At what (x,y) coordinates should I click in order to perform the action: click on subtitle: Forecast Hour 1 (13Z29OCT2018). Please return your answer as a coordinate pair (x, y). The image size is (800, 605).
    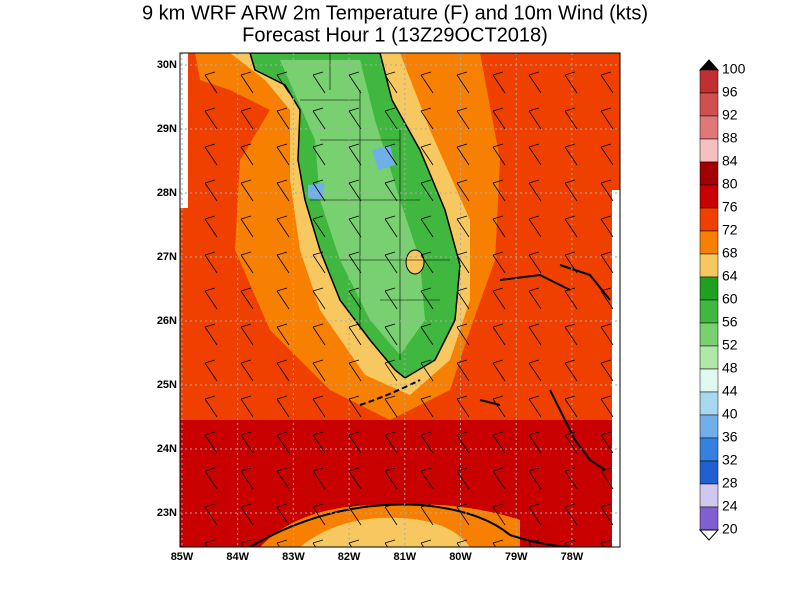
    Looking at the image, I should click on (395, 35).